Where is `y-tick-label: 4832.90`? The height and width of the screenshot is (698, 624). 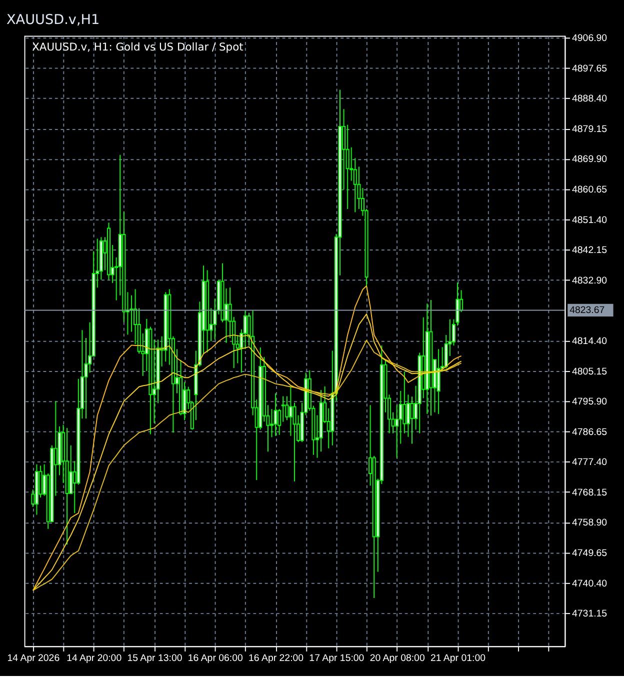
y-tick-label: 4832.90 is located at coordinates (590, 280).